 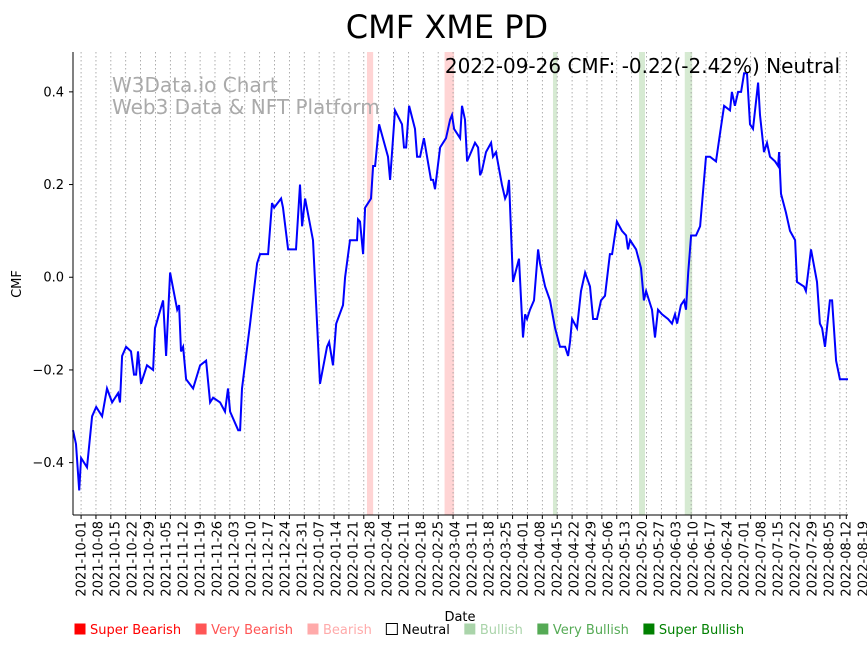 I want to click on y-tick-label: 0.4, so click(x=53, y=92).